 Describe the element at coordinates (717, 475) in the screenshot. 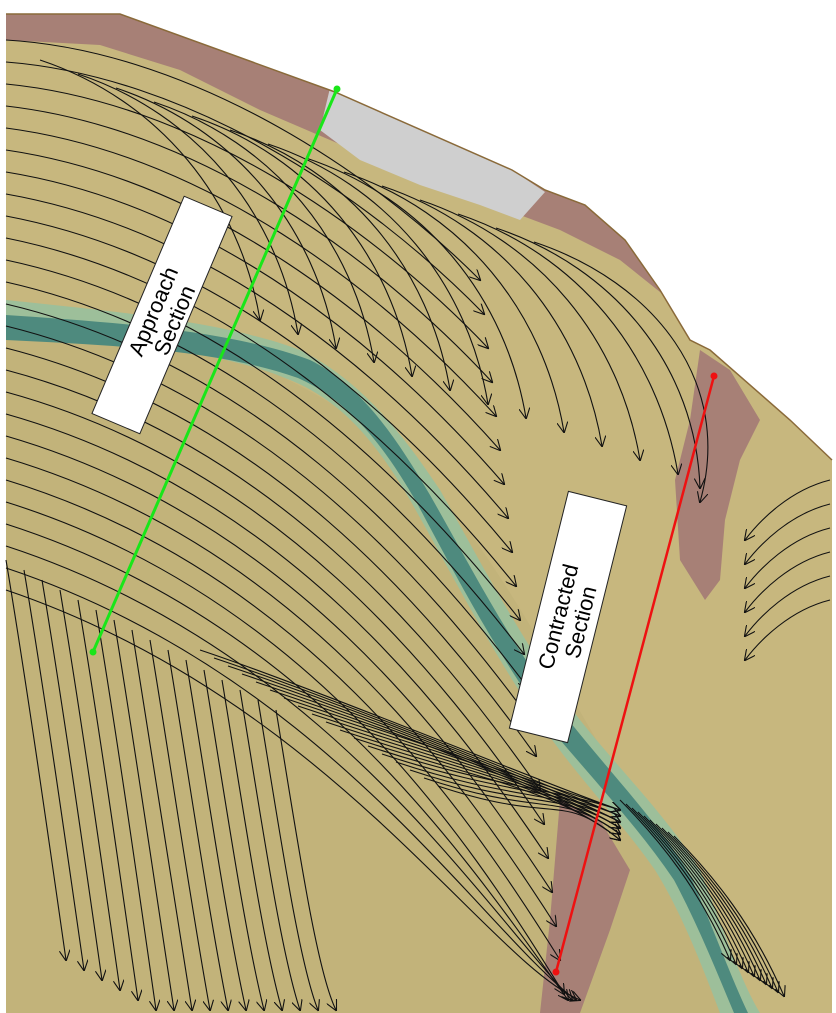

I see `right-ridge` at that location.